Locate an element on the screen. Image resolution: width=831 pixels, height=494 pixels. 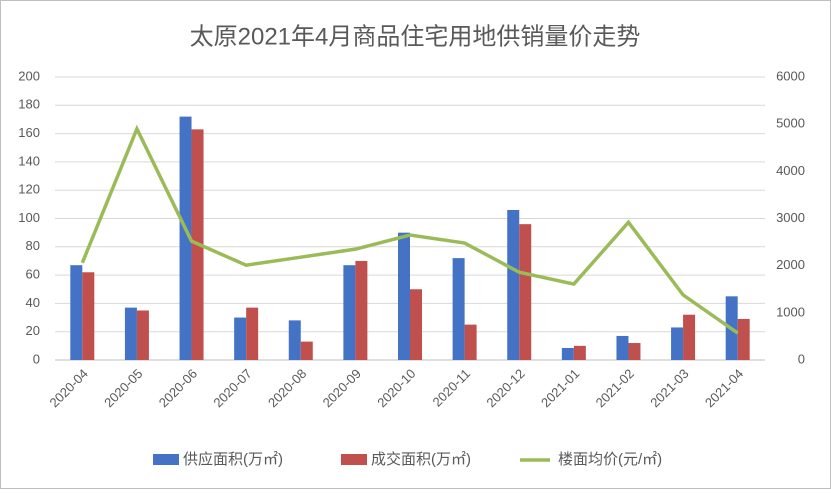
y2-tick-label: 6000 is located at coordinates (790, 75).